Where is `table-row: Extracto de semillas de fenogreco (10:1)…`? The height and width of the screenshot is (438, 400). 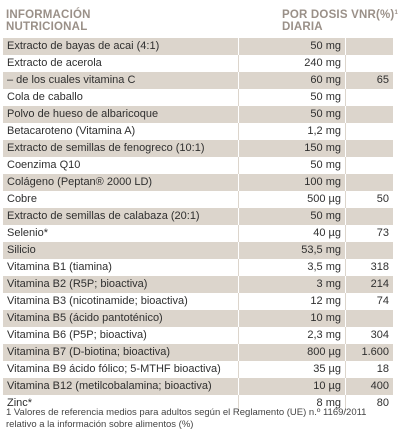 table-row: Extracto de semillas de fenogreco (10:1)… is located at coordinates (198, 148).